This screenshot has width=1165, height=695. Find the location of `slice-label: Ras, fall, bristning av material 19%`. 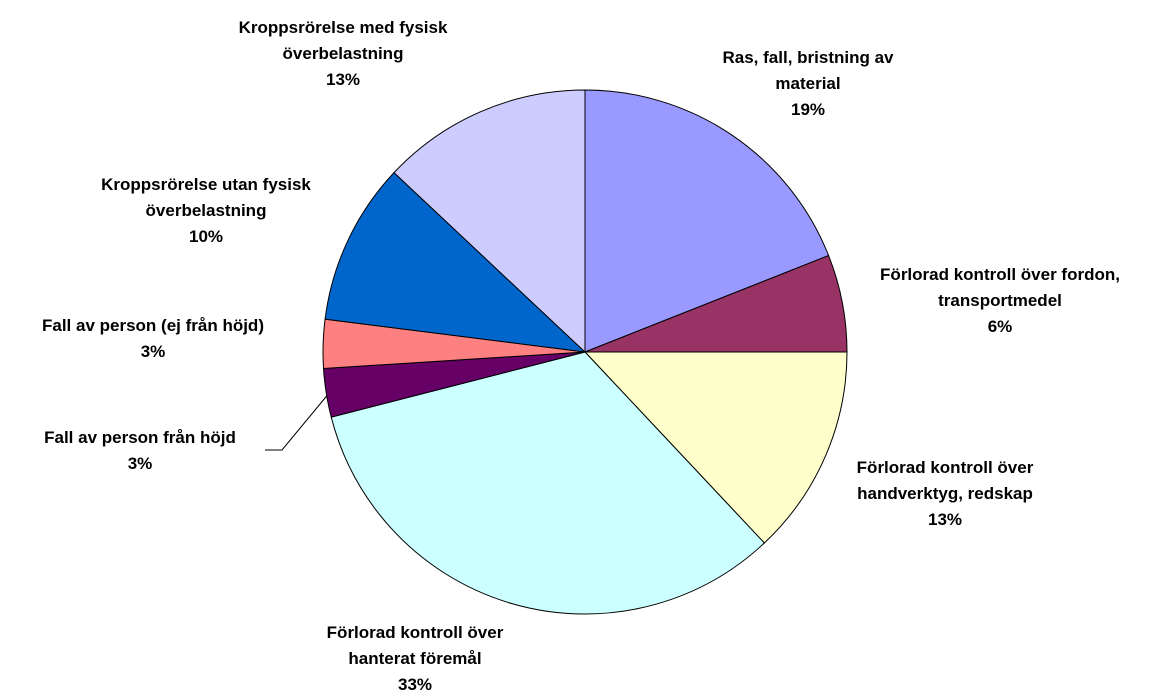

slice-label: Ras, fall, bristning av material 19% is located at coordinates (808, 84).